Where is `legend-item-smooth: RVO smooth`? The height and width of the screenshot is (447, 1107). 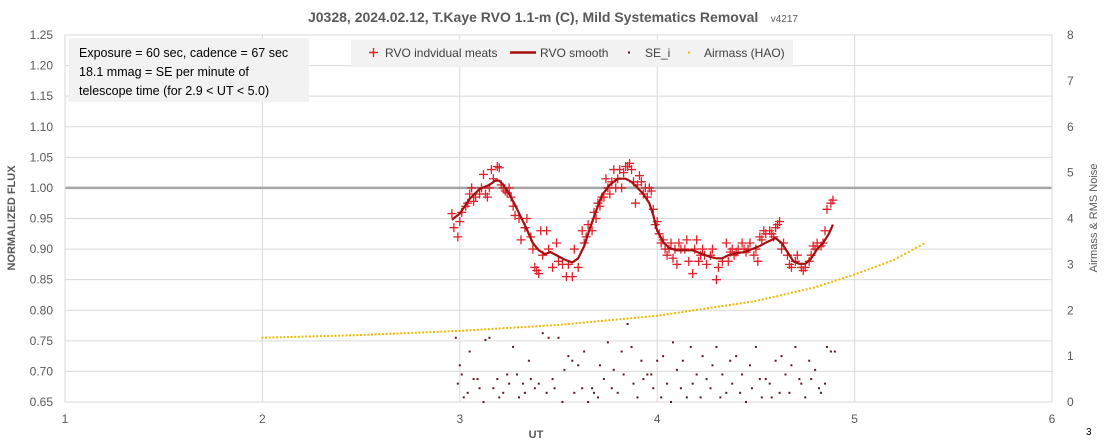 legend-item-smooth: RVO smooth is located at coordinates (559, 53).